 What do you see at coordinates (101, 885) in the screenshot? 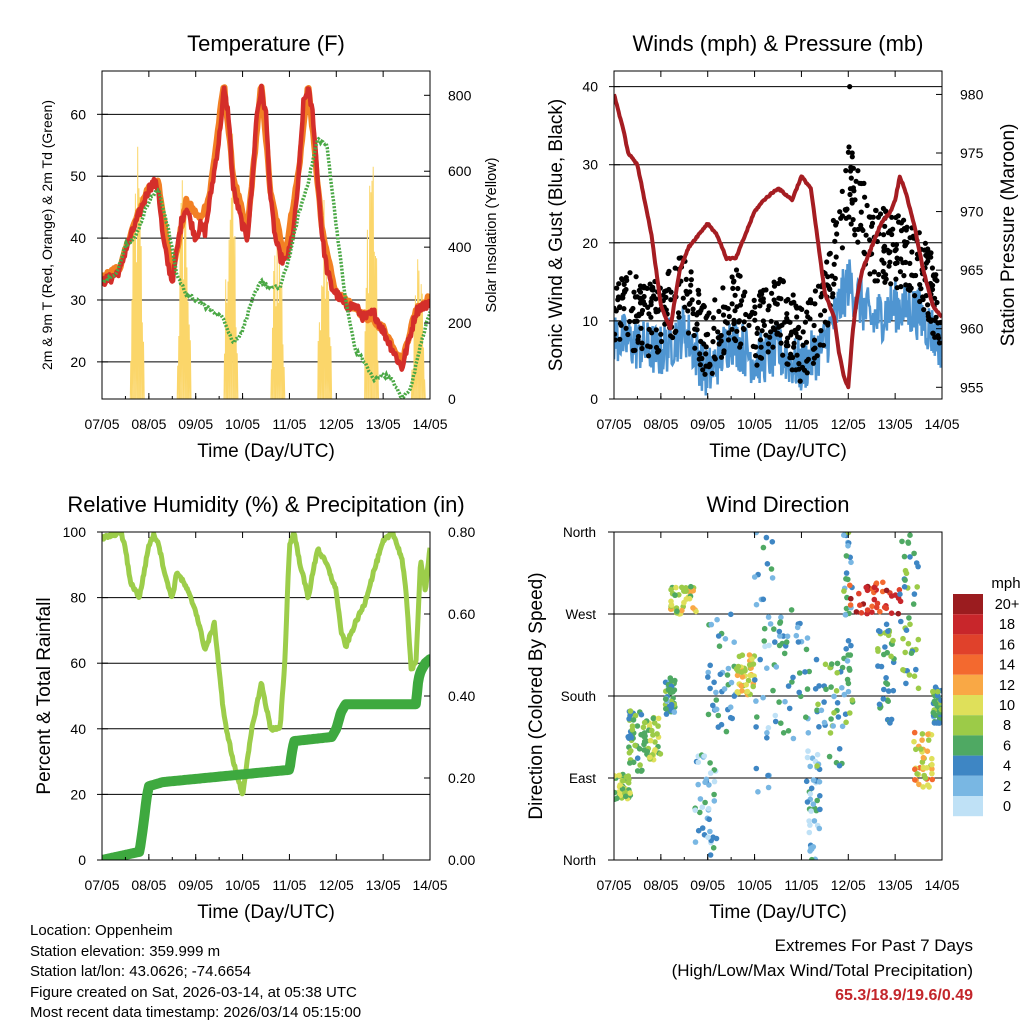
I see `x-tick-label: 07/05` at bounding box center [101, 885].